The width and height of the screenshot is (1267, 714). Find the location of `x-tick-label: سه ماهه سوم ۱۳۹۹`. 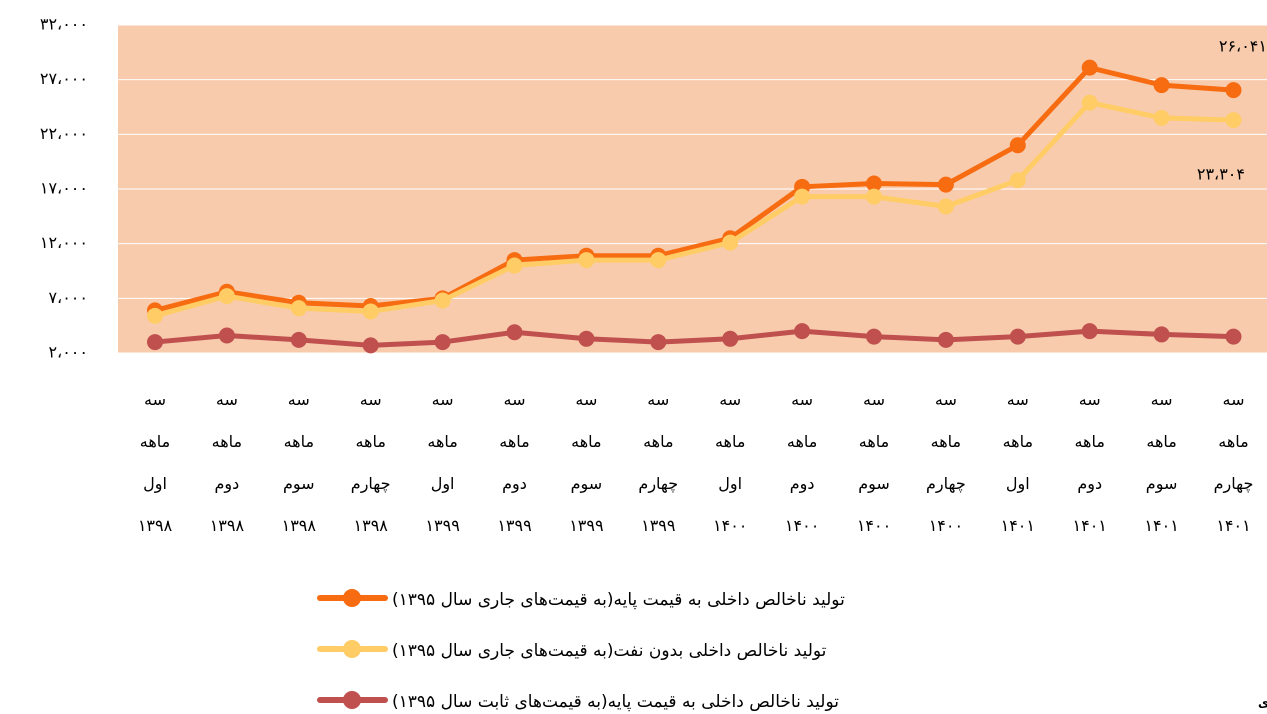

x-tick-label: سه ماهه سوم ۱۳۹۹ is located at coordinates (586, 462).